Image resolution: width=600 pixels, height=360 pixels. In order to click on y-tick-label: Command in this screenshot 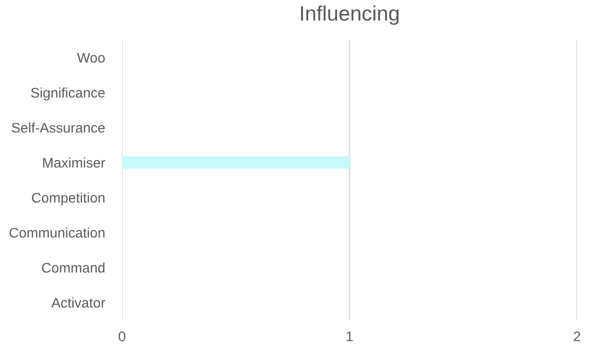, I will do `click(73, 267)`.